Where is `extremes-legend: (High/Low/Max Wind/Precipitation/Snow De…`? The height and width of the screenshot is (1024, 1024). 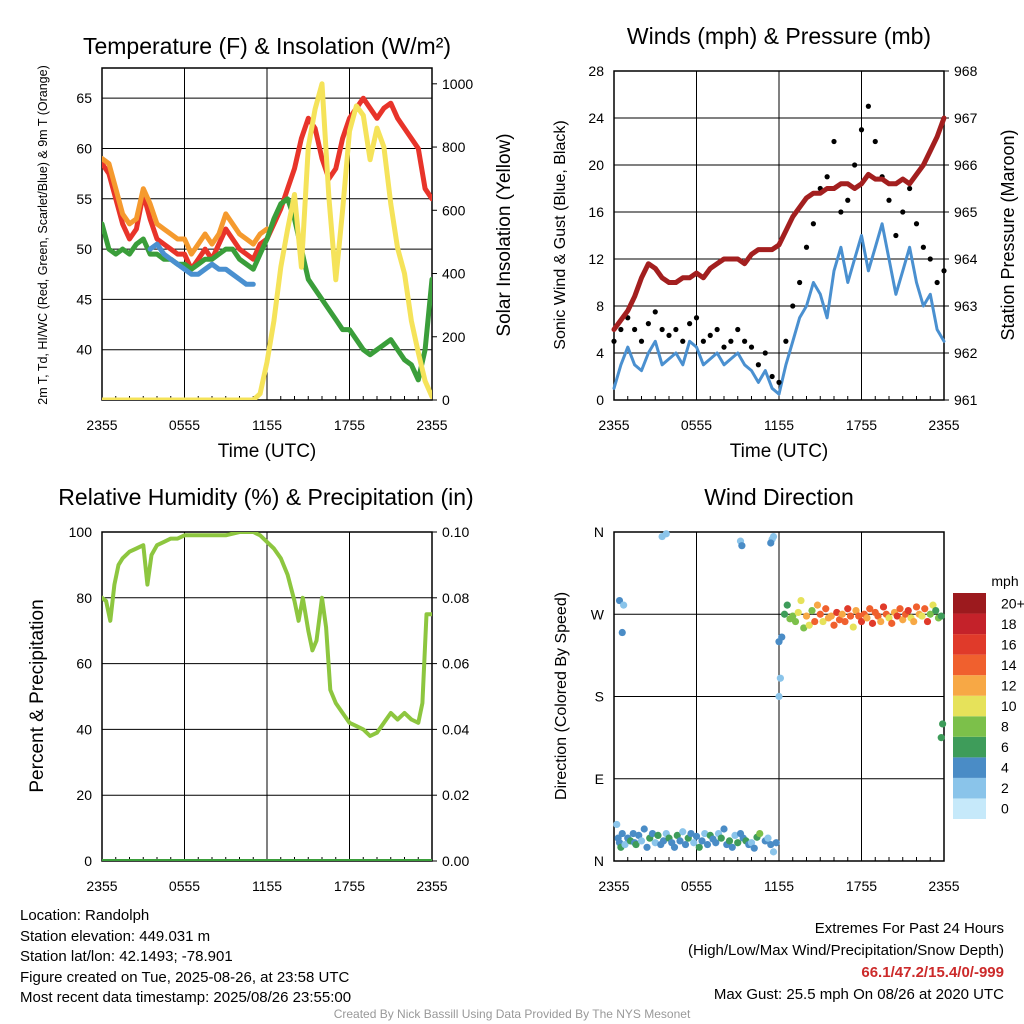 extremes-legend: (High/Low/Max Wind/Precipitation/Snow De… is located at coordinates (846, 950).